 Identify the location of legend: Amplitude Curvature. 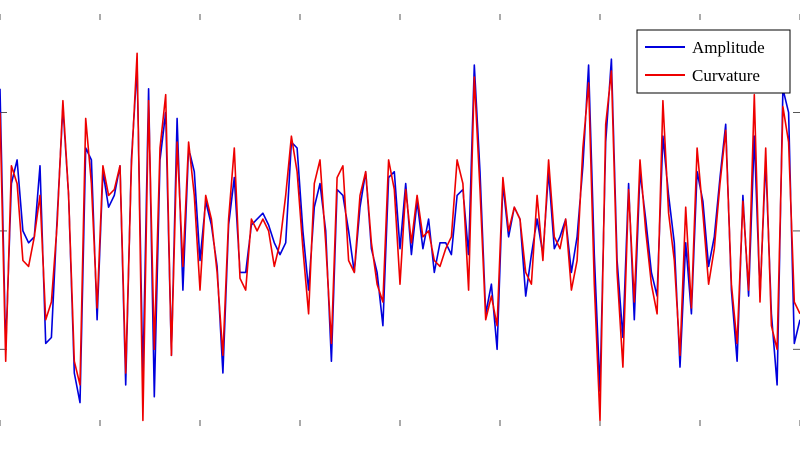
(713, 61).